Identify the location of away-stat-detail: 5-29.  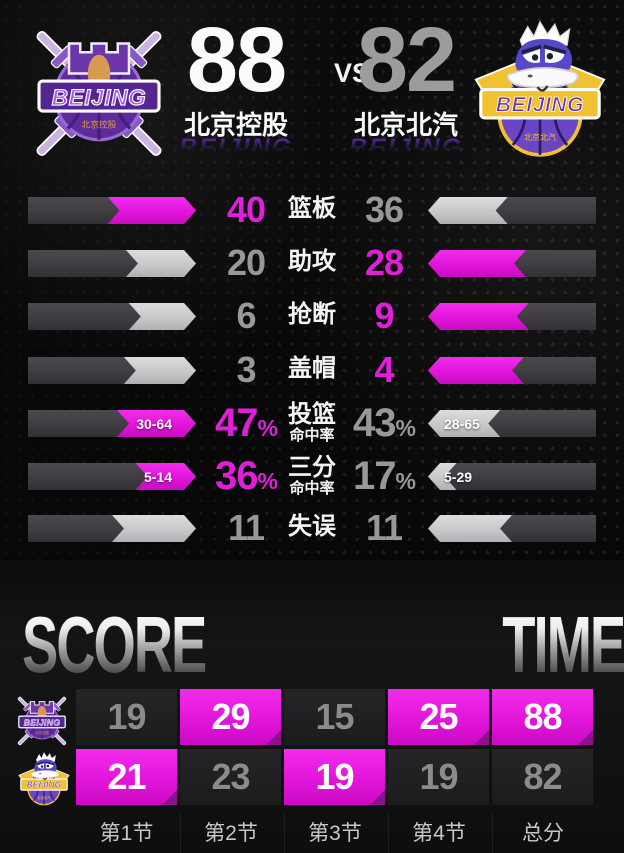
(458, 476).